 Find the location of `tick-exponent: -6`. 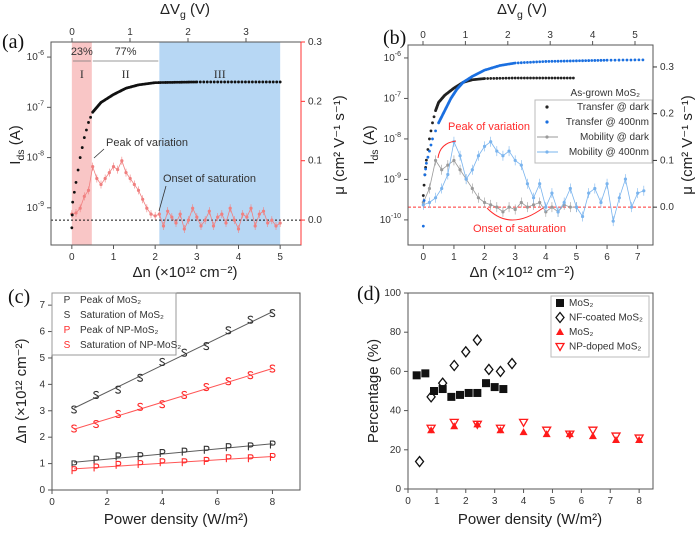

tick-exponent: -6 is located at coordinates (41, 53).